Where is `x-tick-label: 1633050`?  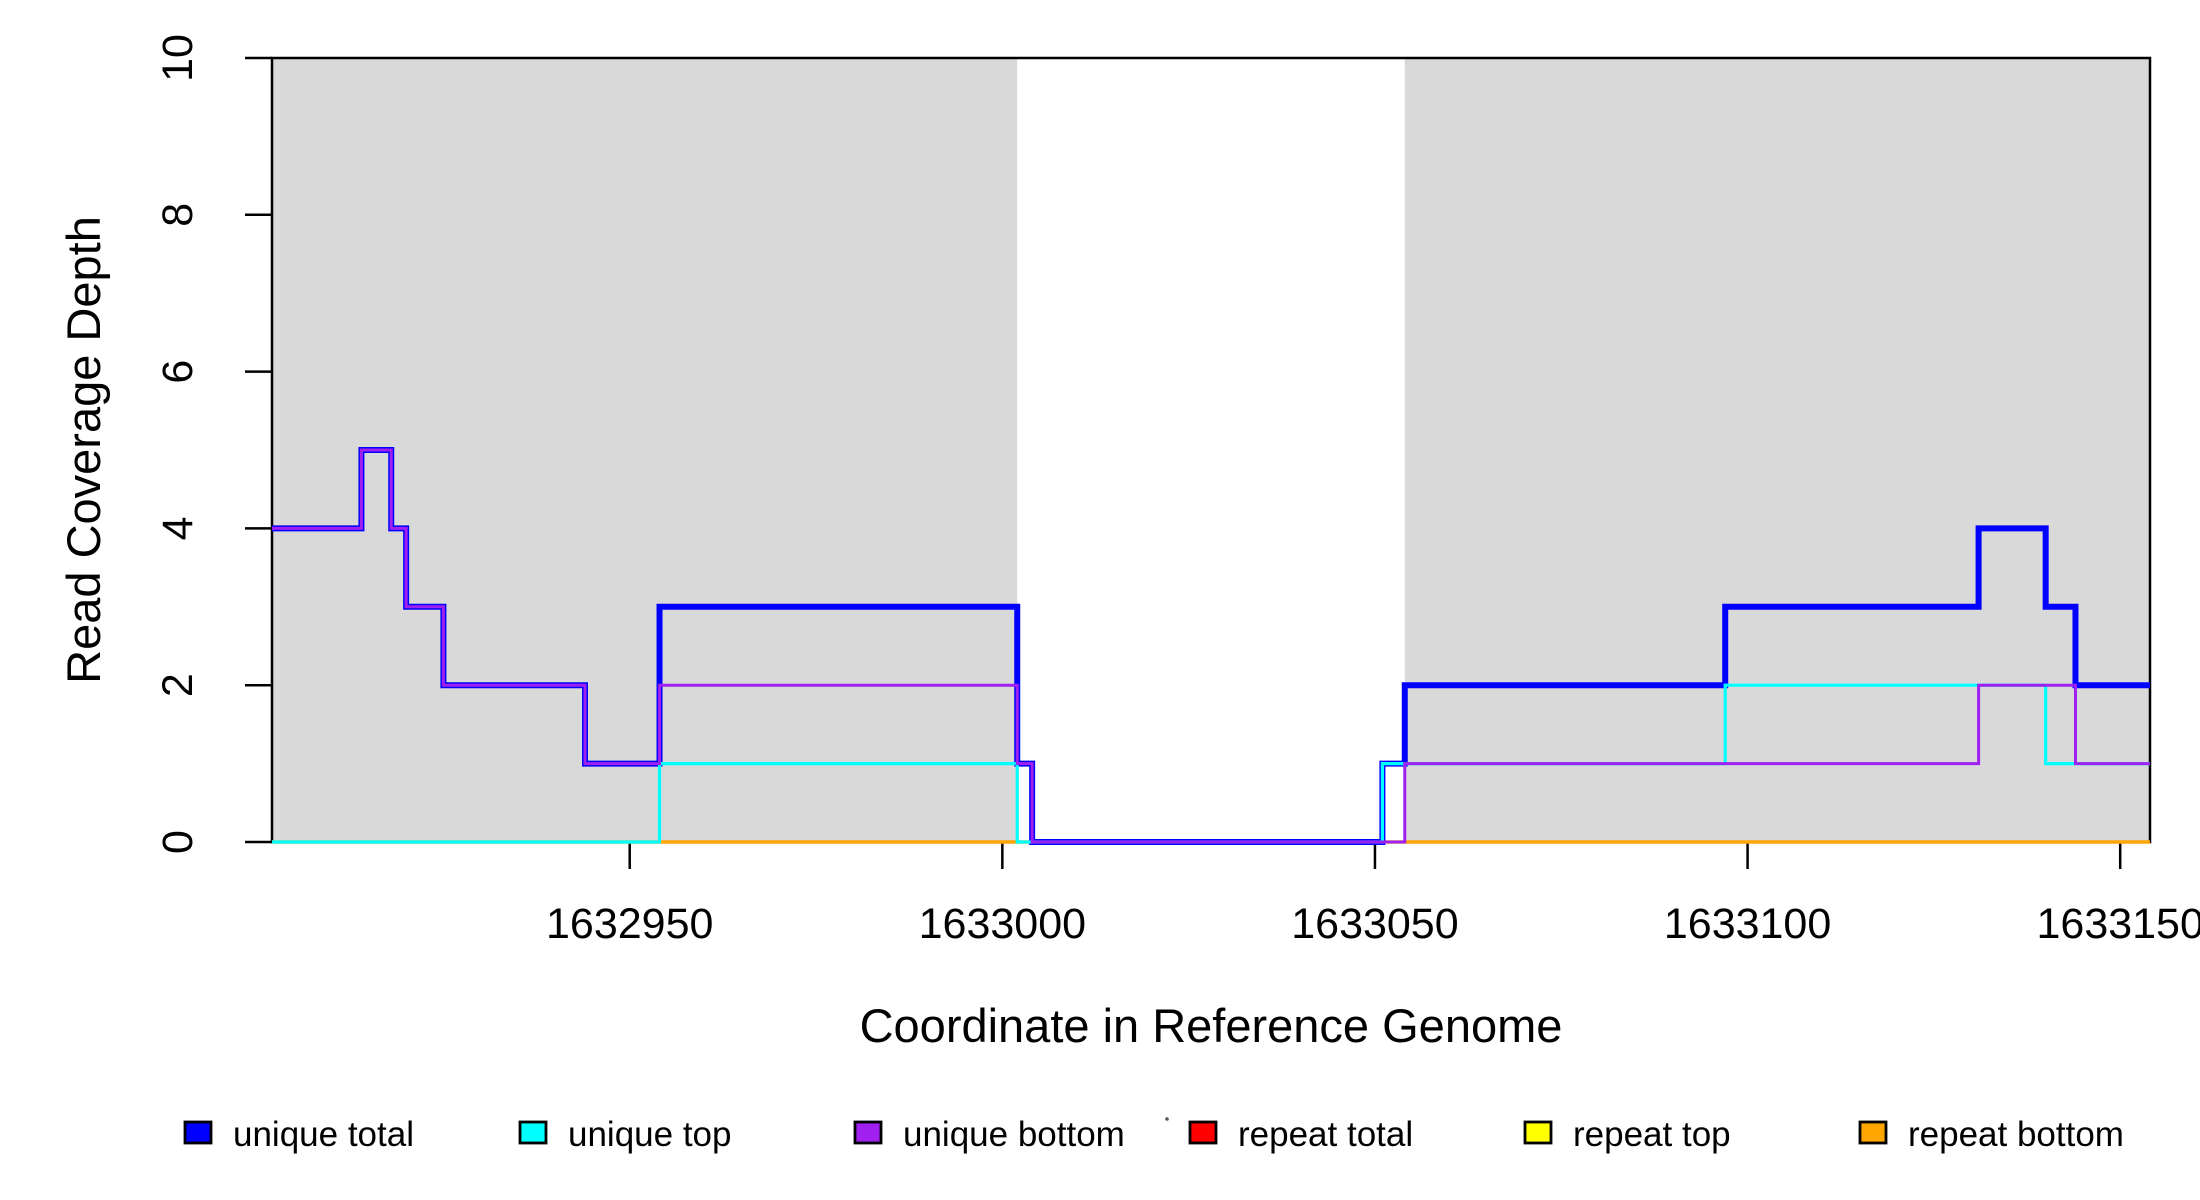 x-tick-label: 1633050 is located at coordinates (1374, 924).